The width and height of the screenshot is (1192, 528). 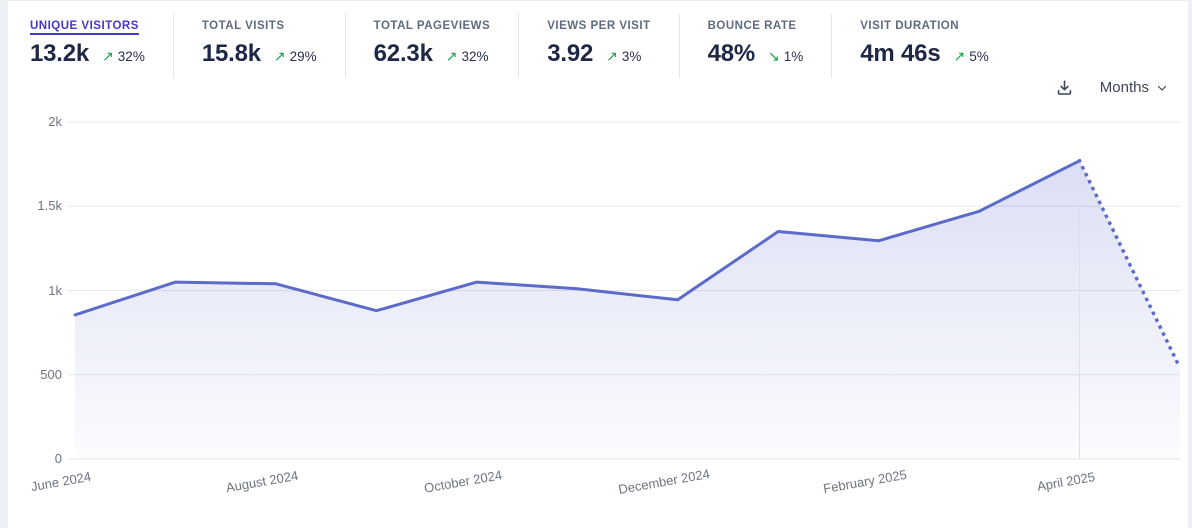 I want to click on stat-visit-duration: VISIT DURATION 4m 46s ↗ 5%, so click(x=923, y=46).